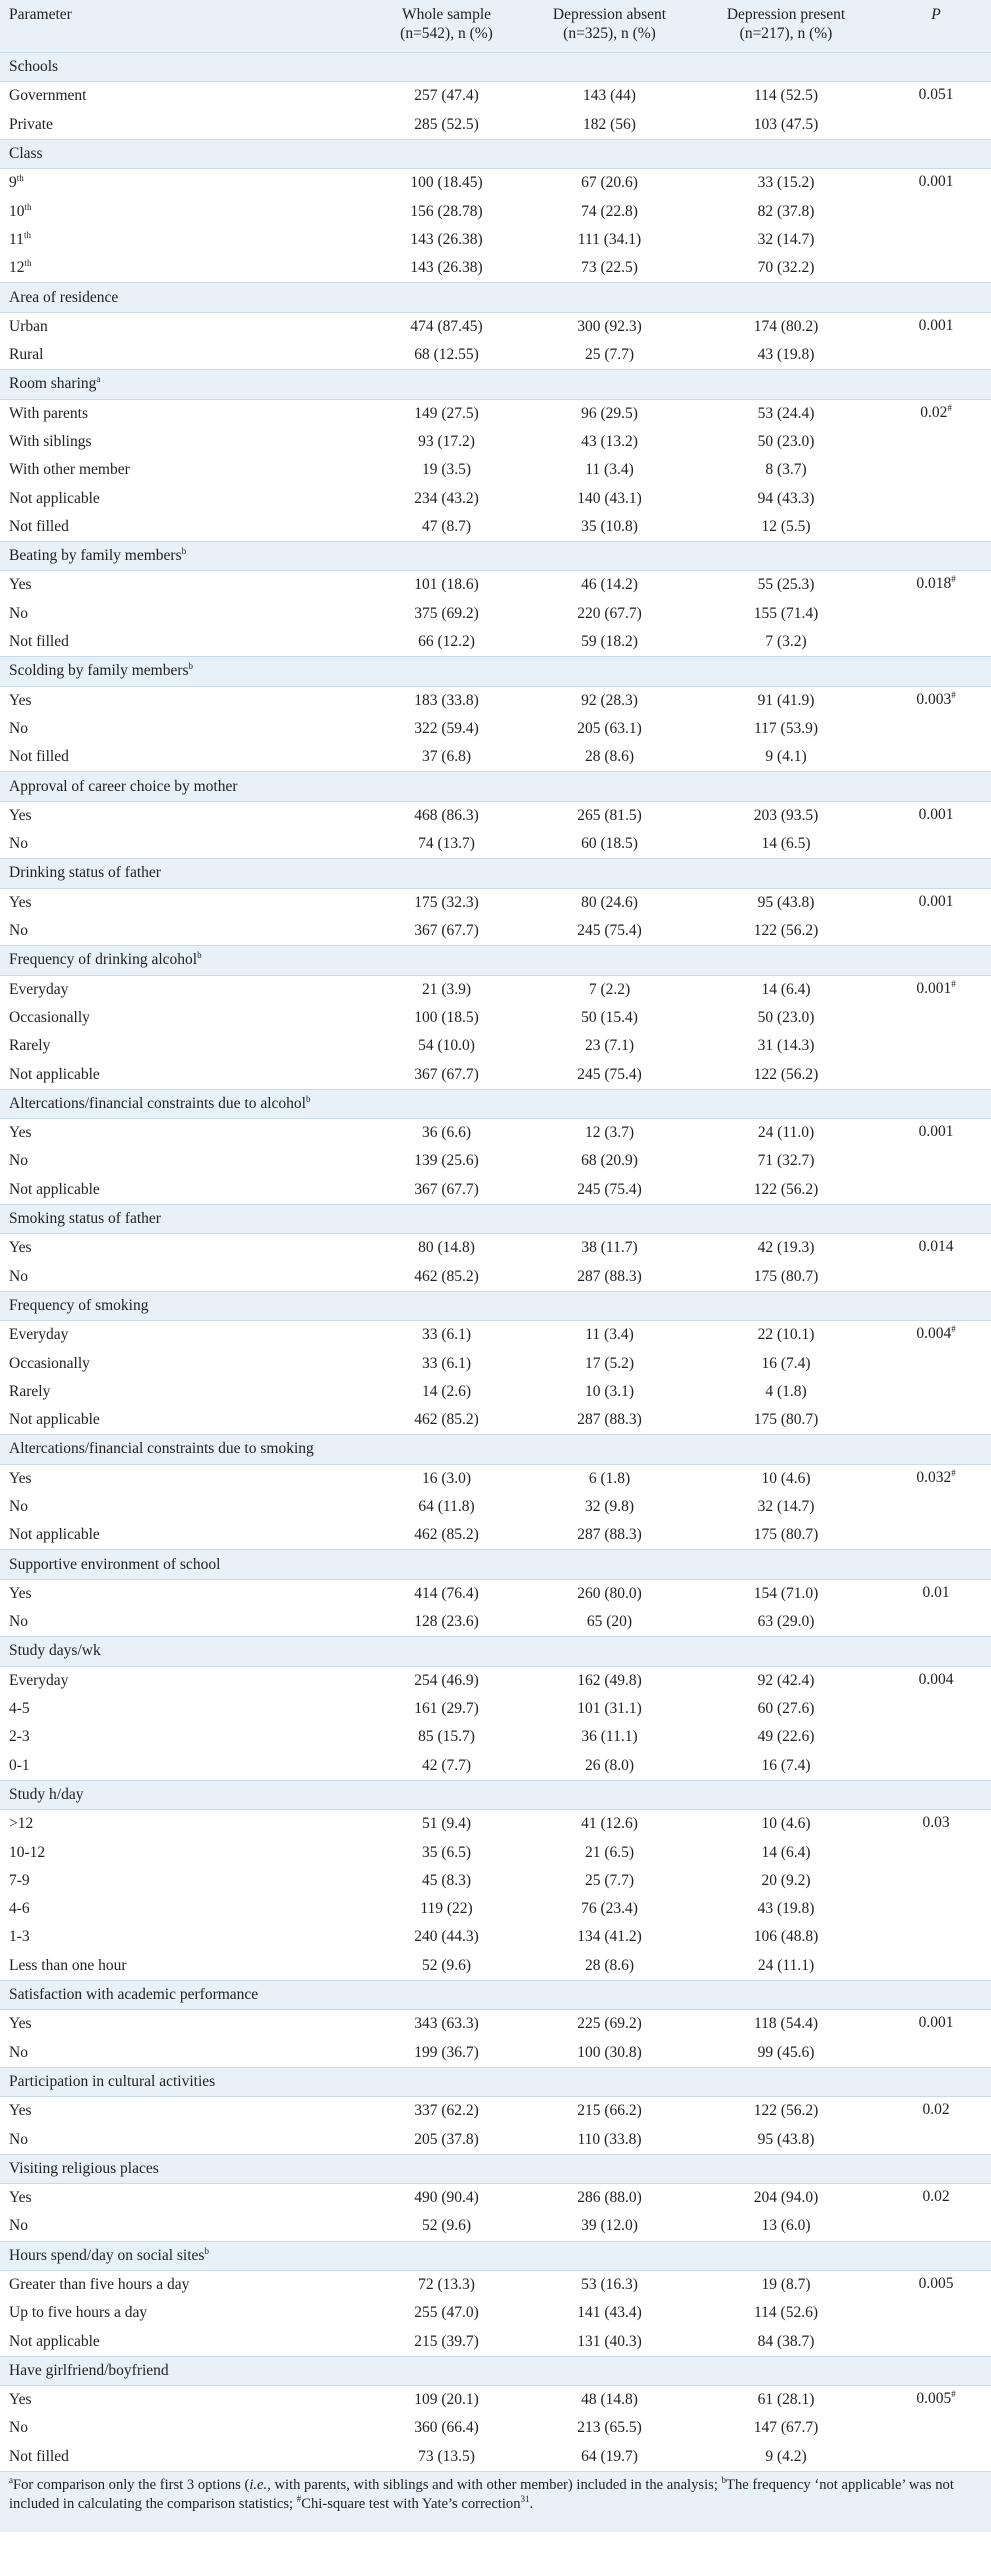 This screenshot has height=2558, width=991. Describe the element at coordinates (446, 728) in the screenshot. I see `cell-whole-sample: 322 (59.4)` at that location.